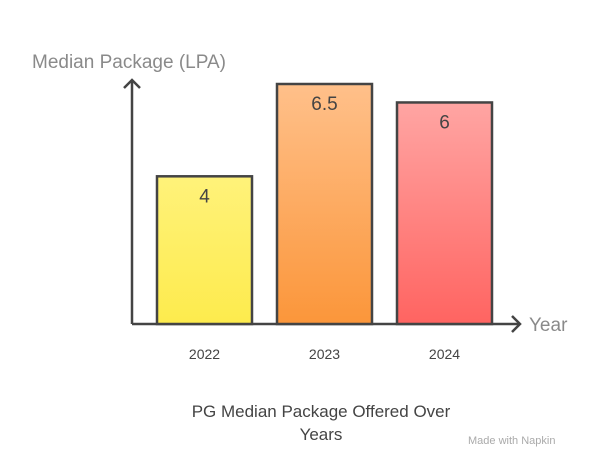 This screenshot has width=600, height=468. I want to click on bar-value-label: 6.5, so click(324, 104).